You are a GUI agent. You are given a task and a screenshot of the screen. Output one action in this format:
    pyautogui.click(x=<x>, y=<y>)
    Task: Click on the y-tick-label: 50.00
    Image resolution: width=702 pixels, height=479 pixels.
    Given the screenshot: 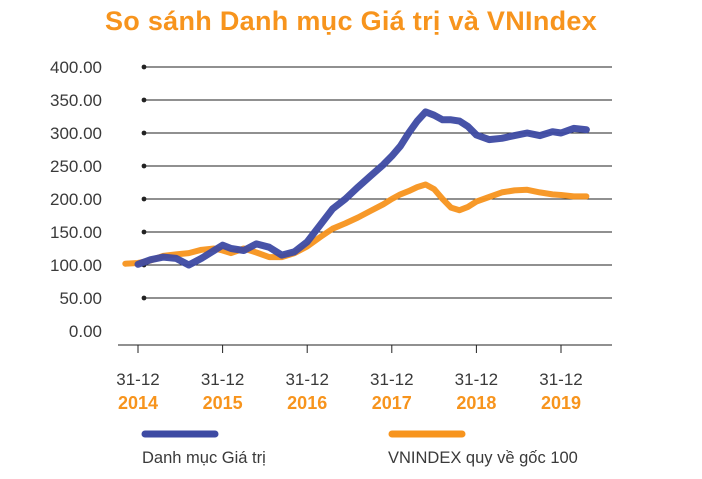 What is the action you would take?
    pyautogui.click(x=80, y=298)
    